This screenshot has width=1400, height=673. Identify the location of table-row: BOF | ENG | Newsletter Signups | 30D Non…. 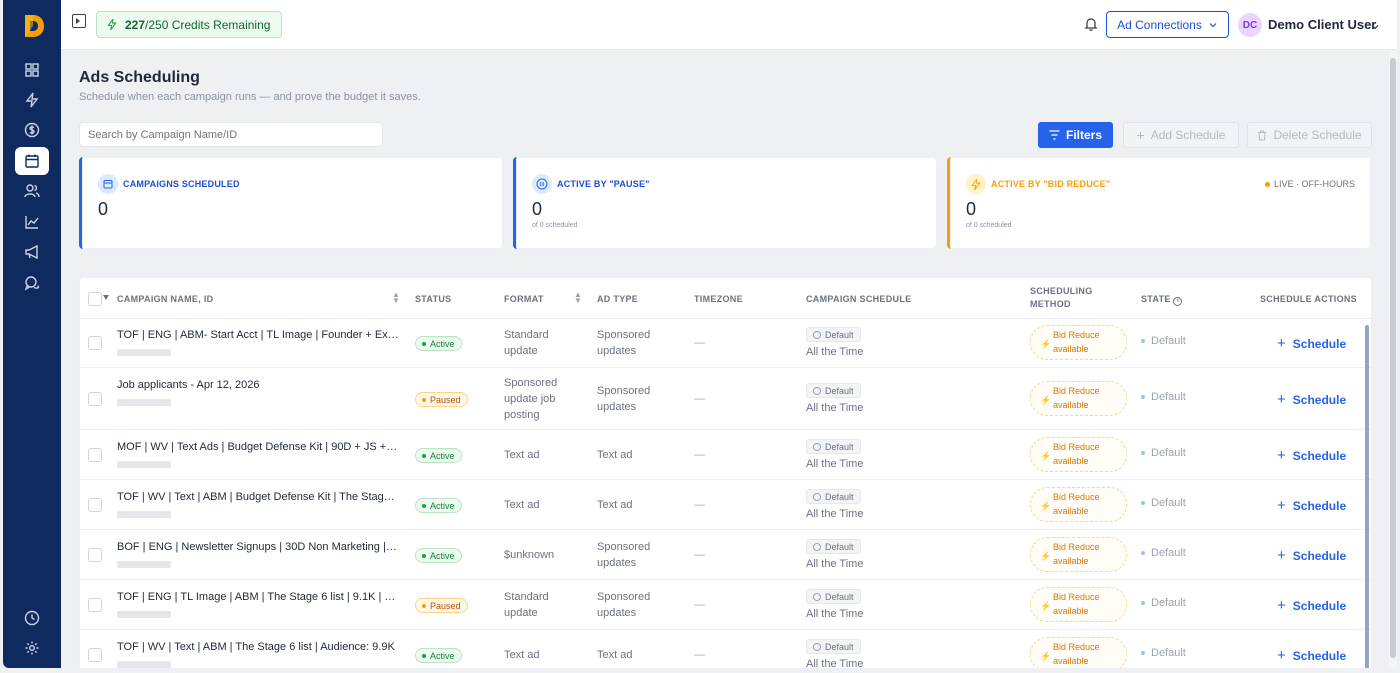
(725, 555).